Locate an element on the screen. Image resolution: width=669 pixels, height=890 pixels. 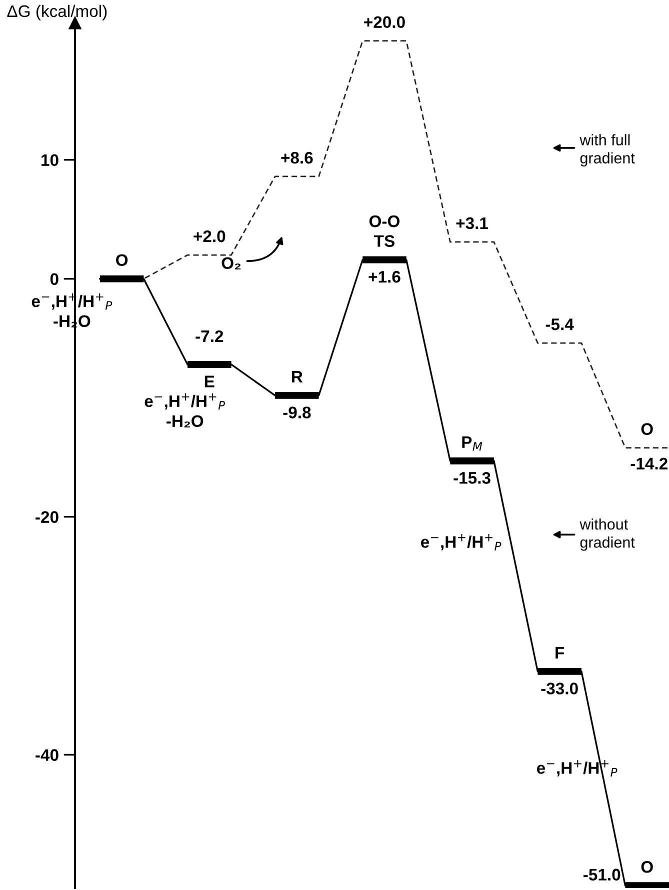
annotation: R is located at coordinates (297, 376).